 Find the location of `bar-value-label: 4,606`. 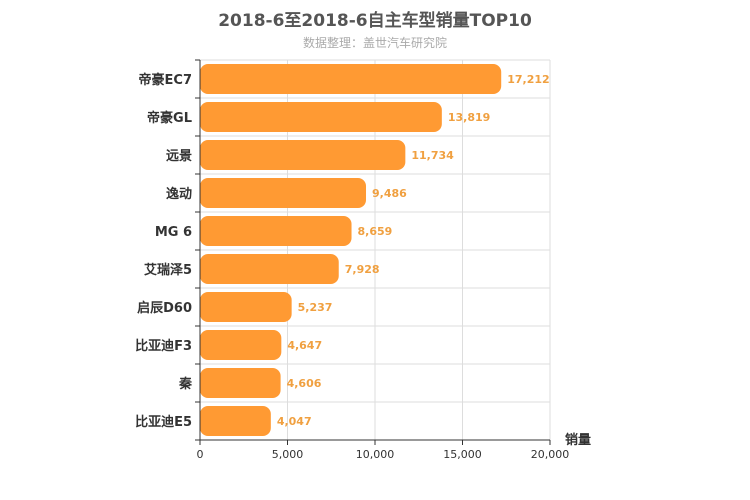

bar-value-label: 4,606 is located at coordinates (304, 383).